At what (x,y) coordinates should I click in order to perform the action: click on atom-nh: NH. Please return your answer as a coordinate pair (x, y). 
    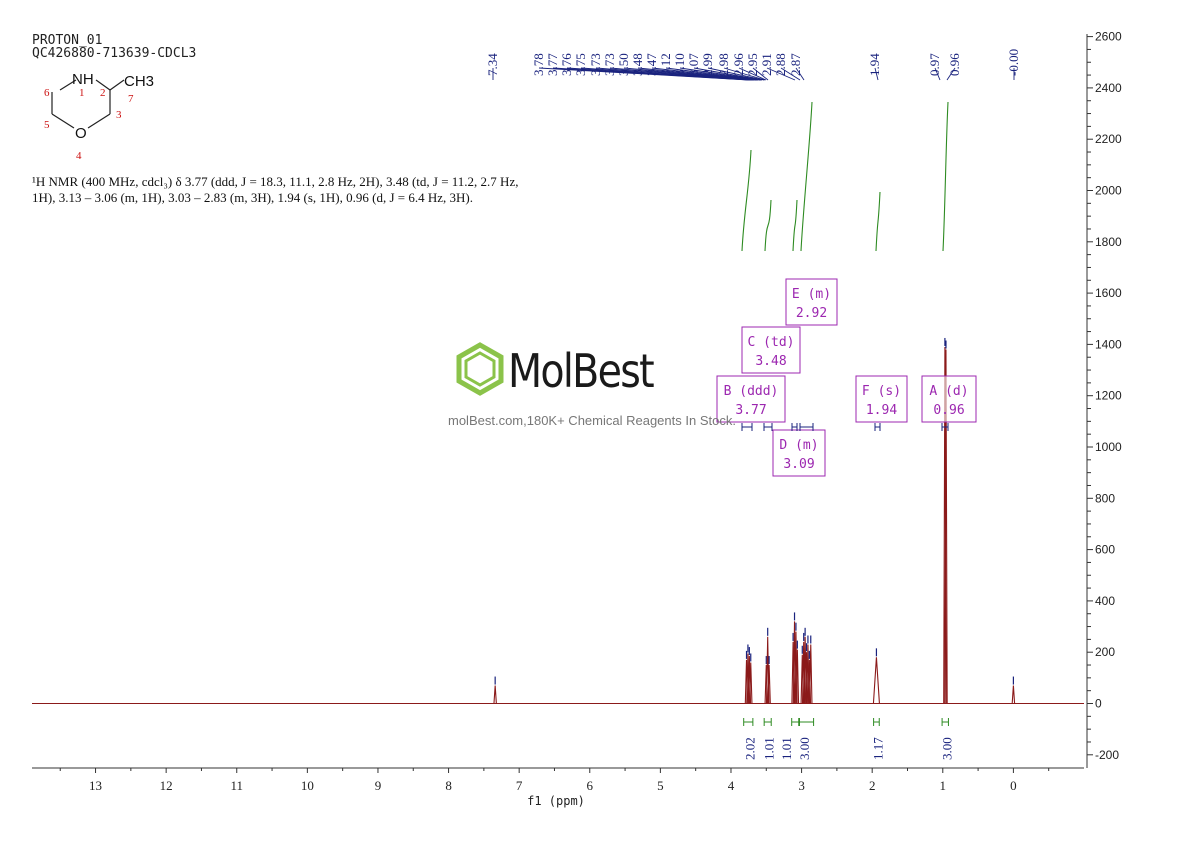
    Looking at the image, I should click on (83, 79).